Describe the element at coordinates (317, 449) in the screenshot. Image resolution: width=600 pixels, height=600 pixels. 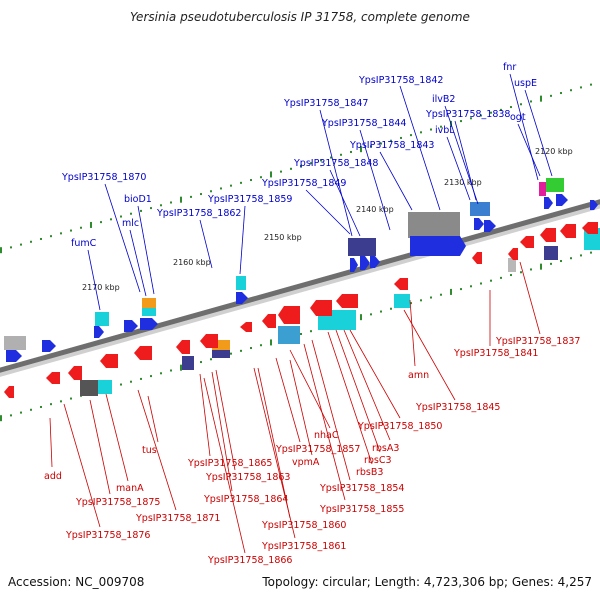
I see `gene-label: YpsIP31758_1857` at that location.